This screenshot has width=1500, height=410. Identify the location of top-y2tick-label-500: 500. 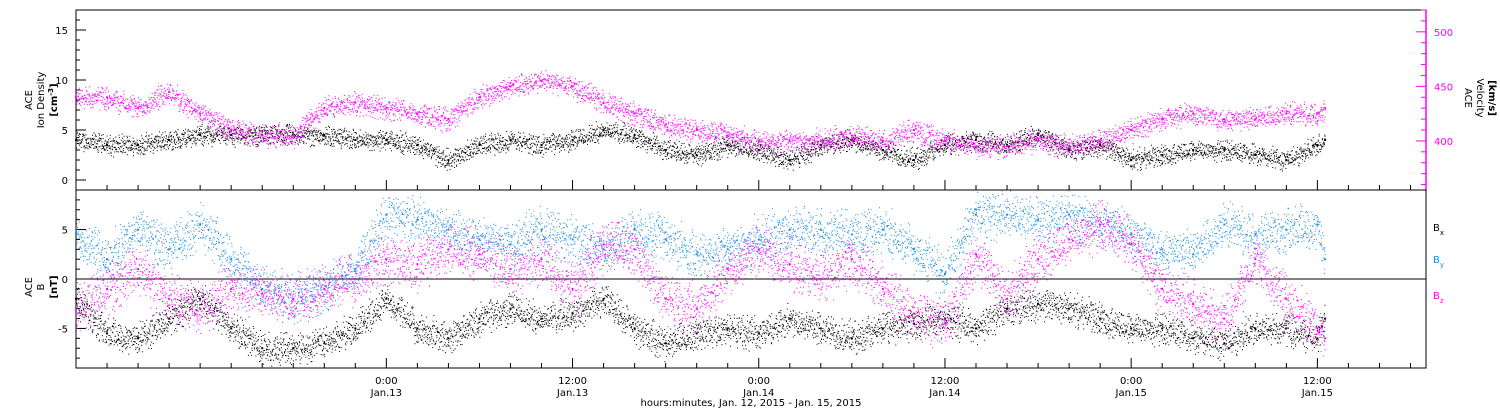
(1443, 33).